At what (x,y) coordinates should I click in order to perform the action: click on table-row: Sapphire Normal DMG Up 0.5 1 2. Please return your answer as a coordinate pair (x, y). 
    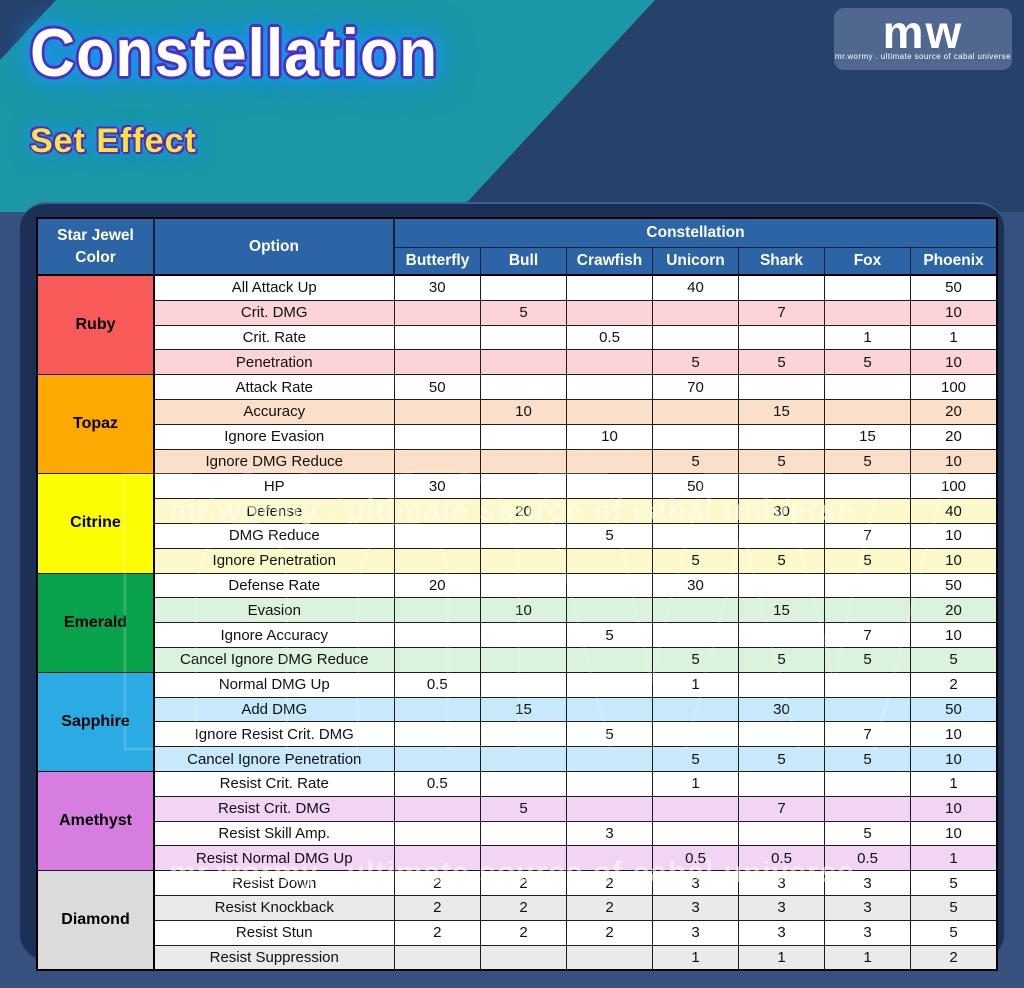
    Looking at the image, I should click on (517, 721).